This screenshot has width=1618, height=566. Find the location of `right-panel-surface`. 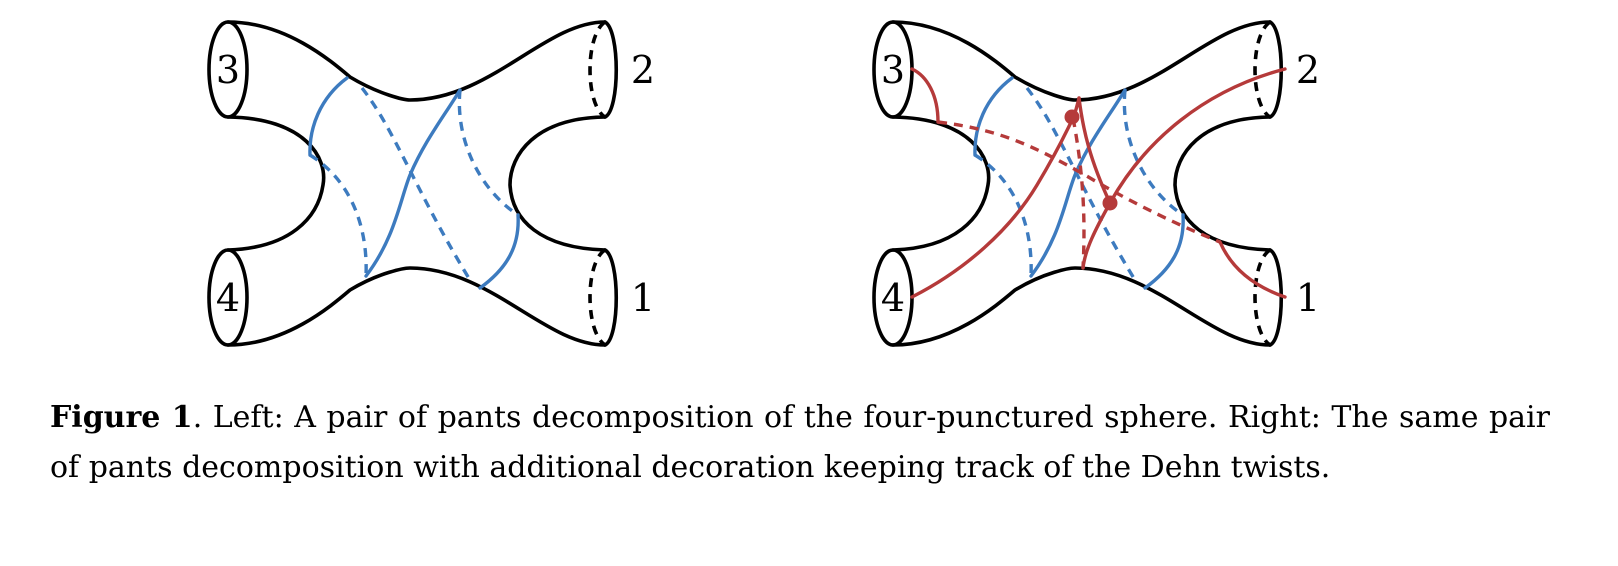

right-panel-surface is located at coordinates (1079, 183).